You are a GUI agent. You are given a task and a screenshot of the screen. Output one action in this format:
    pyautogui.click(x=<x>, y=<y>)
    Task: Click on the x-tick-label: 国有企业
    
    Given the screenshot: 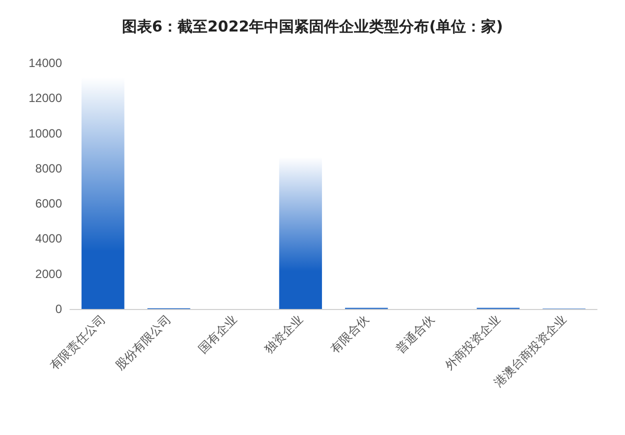 What is the action you would take?
    pyautogui.click(x=218, y=334)
    